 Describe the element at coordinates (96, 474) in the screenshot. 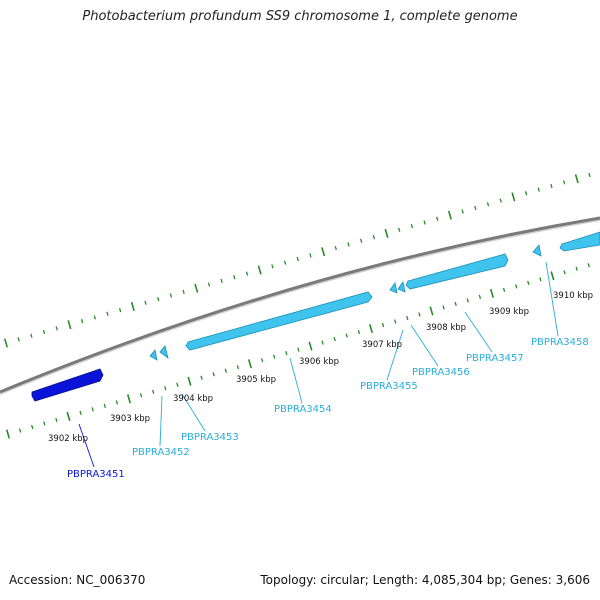

I see `gene-label: PBPRA3451` at that location.